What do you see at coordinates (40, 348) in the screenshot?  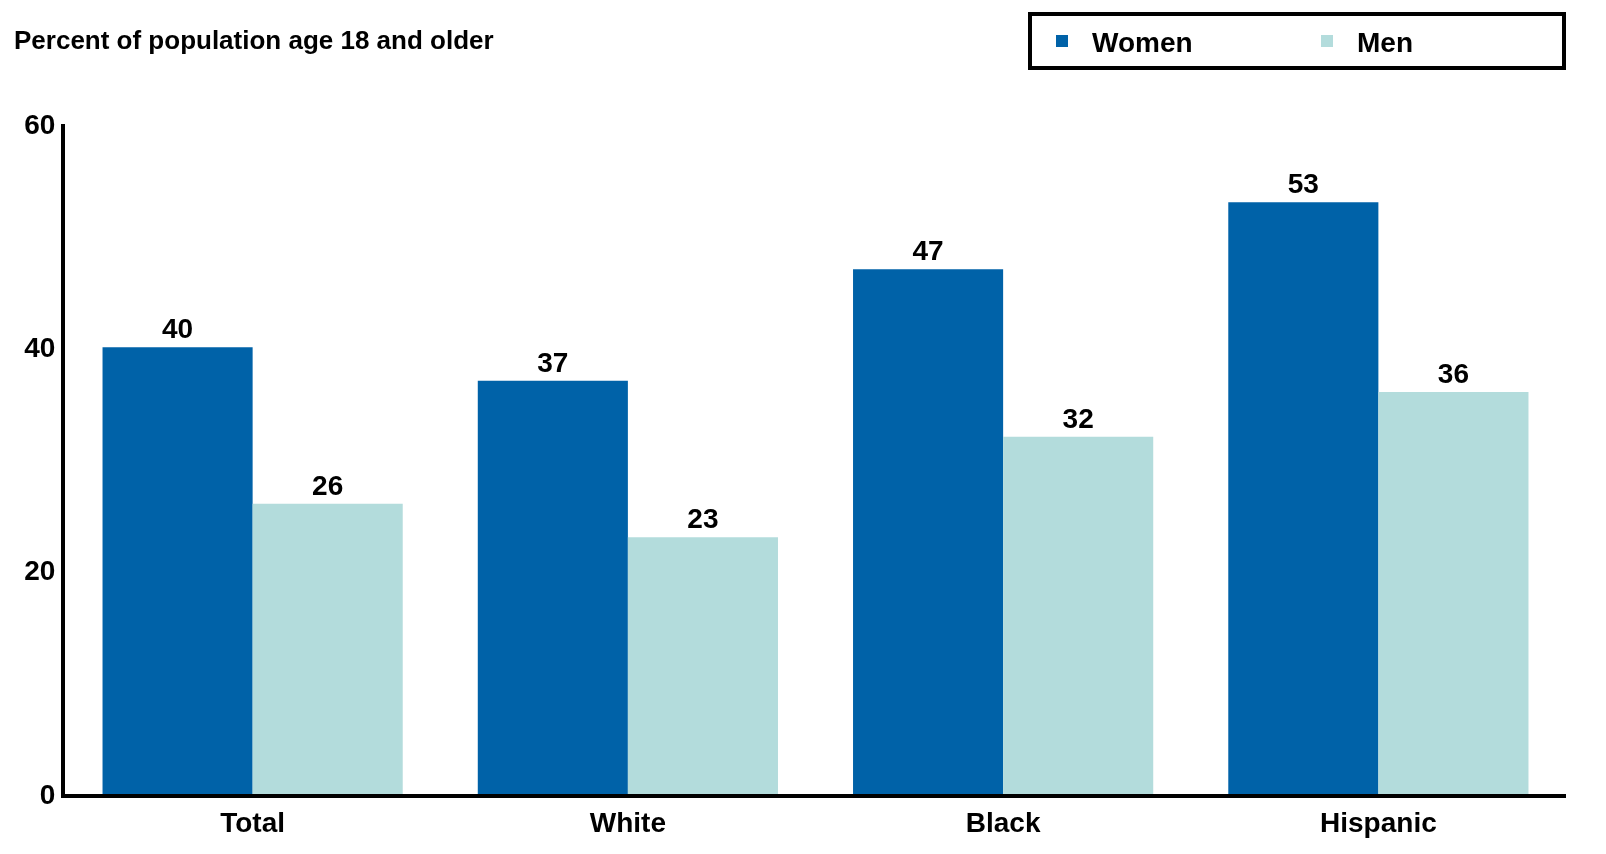 I see `y-tick-label: 40` at bounding box center [40, 348].